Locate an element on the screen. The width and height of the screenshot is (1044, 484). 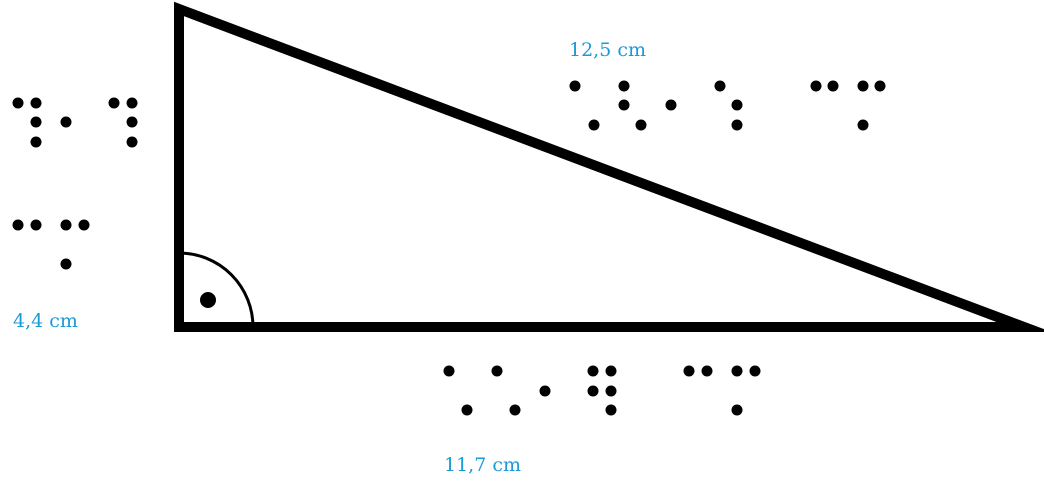
right-angle-dot is located at coordinates (208, 300).